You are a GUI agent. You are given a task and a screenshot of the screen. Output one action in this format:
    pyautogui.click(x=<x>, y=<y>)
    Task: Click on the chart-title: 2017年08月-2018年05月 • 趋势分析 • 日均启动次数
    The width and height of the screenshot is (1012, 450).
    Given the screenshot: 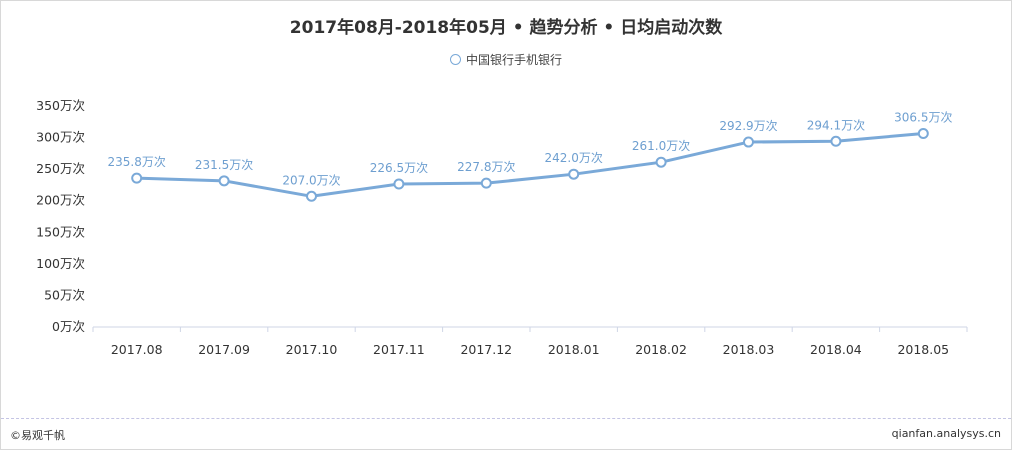 What is the action you would take?
    pyautogui.click(x=506, y=28)
    